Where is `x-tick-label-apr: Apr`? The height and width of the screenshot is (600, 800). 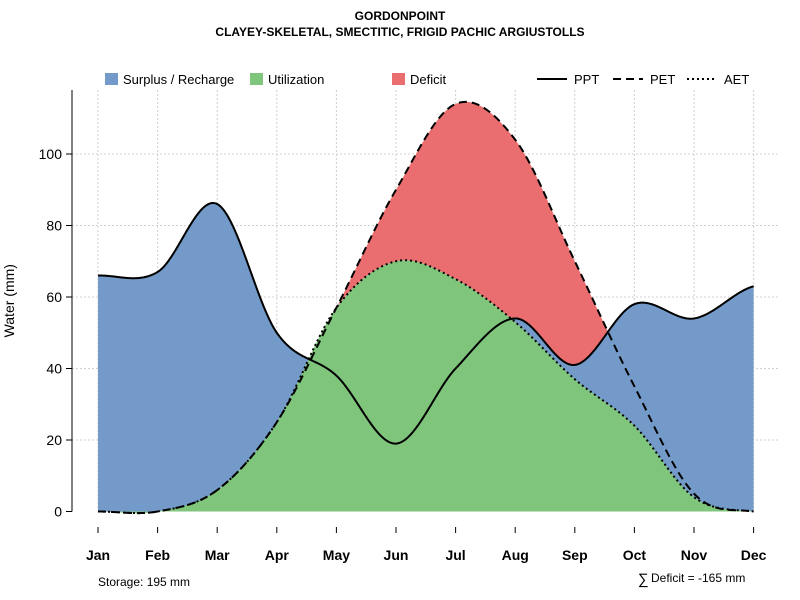
x-tick-label-apr: Apr is located at coordinates (277, 555).